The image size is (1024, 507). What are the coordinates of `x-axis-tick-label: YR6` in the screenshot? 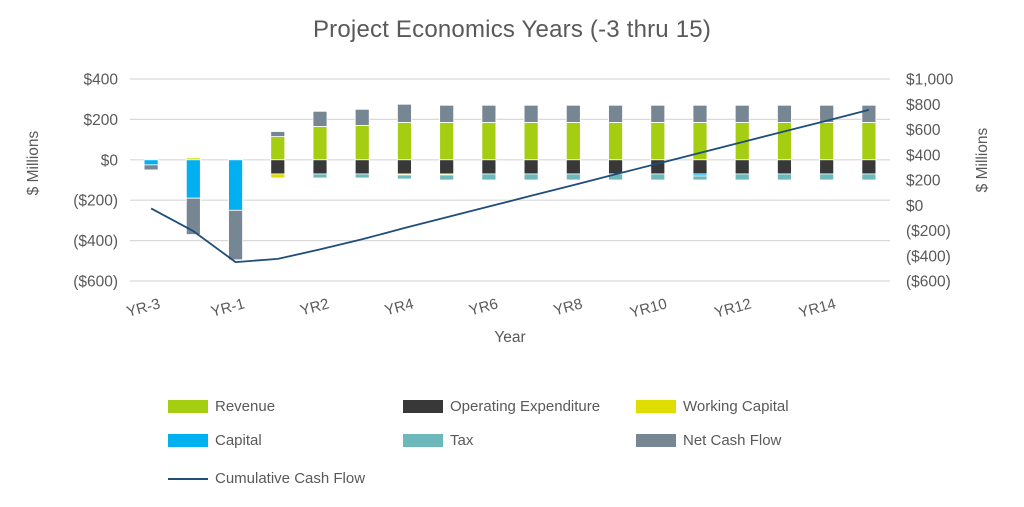 It's located at (483, 307).